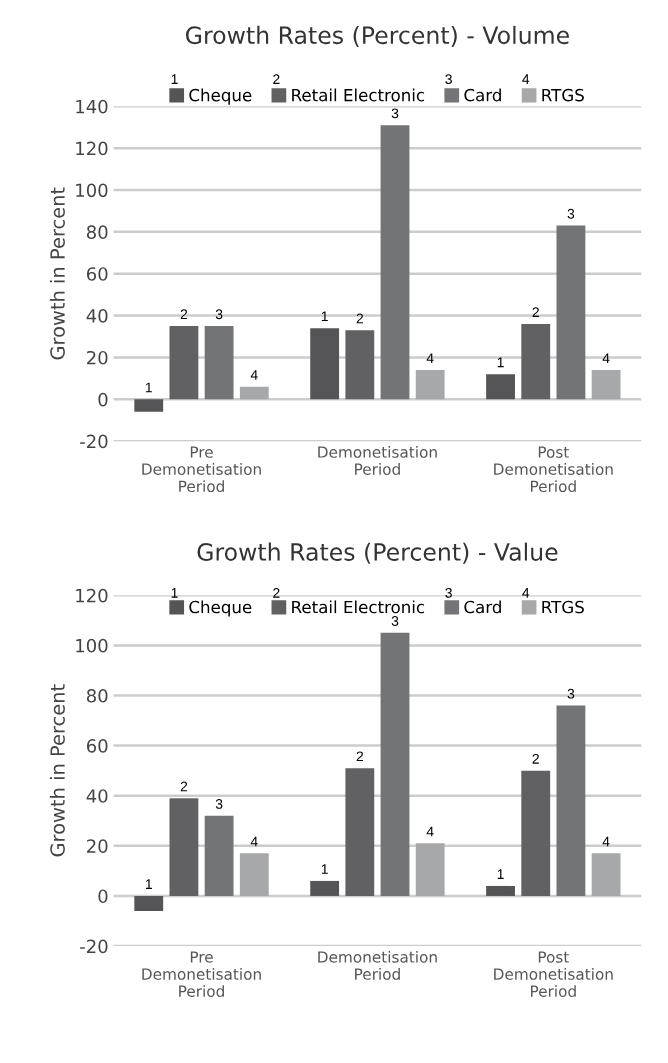 The image size is (668, 1063). I want to click on text: 1, so click(174, 79).